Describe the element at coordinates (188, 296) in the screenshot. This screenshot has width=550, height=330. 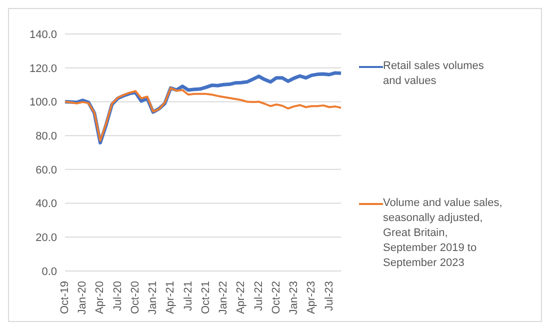
I see `x-tick-label: Jul-21` at that location.